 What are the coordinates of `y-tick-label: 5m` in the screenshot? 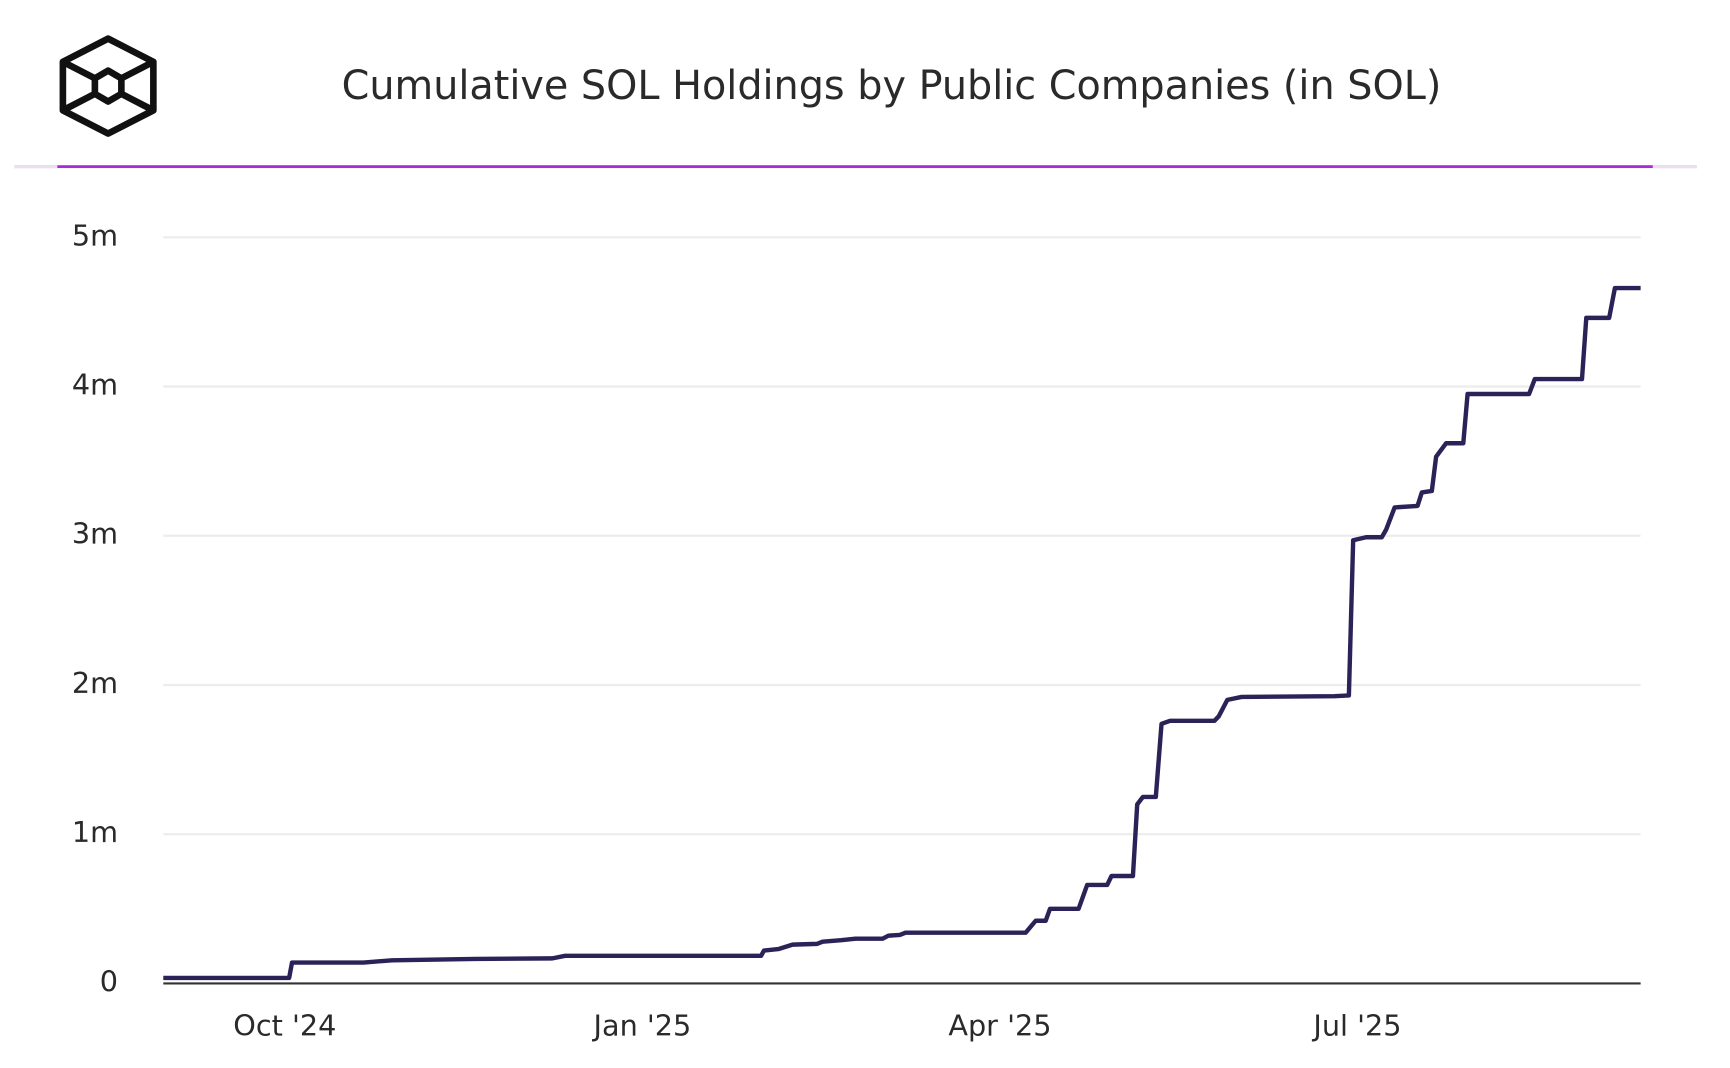 It's located at (95, 235).